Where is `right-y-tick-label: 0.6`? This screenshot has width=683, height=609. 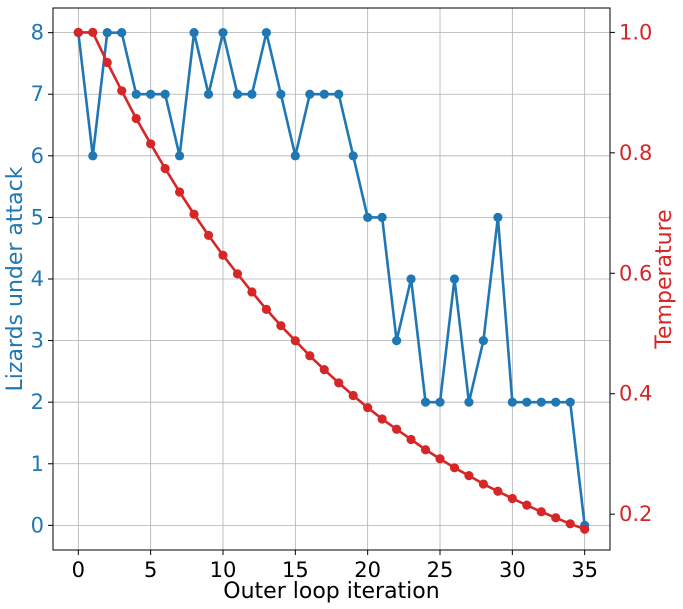
right-y-tick-label: 0.6 is located at coordinates (635, 273).